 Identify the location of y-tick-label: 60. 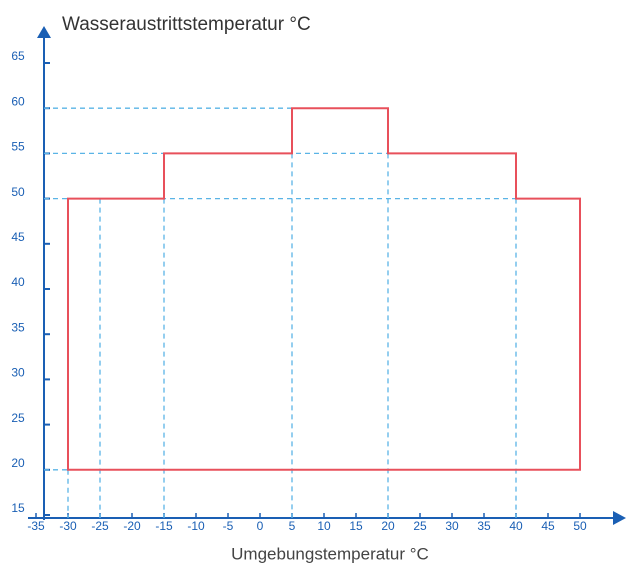
(18, 101).